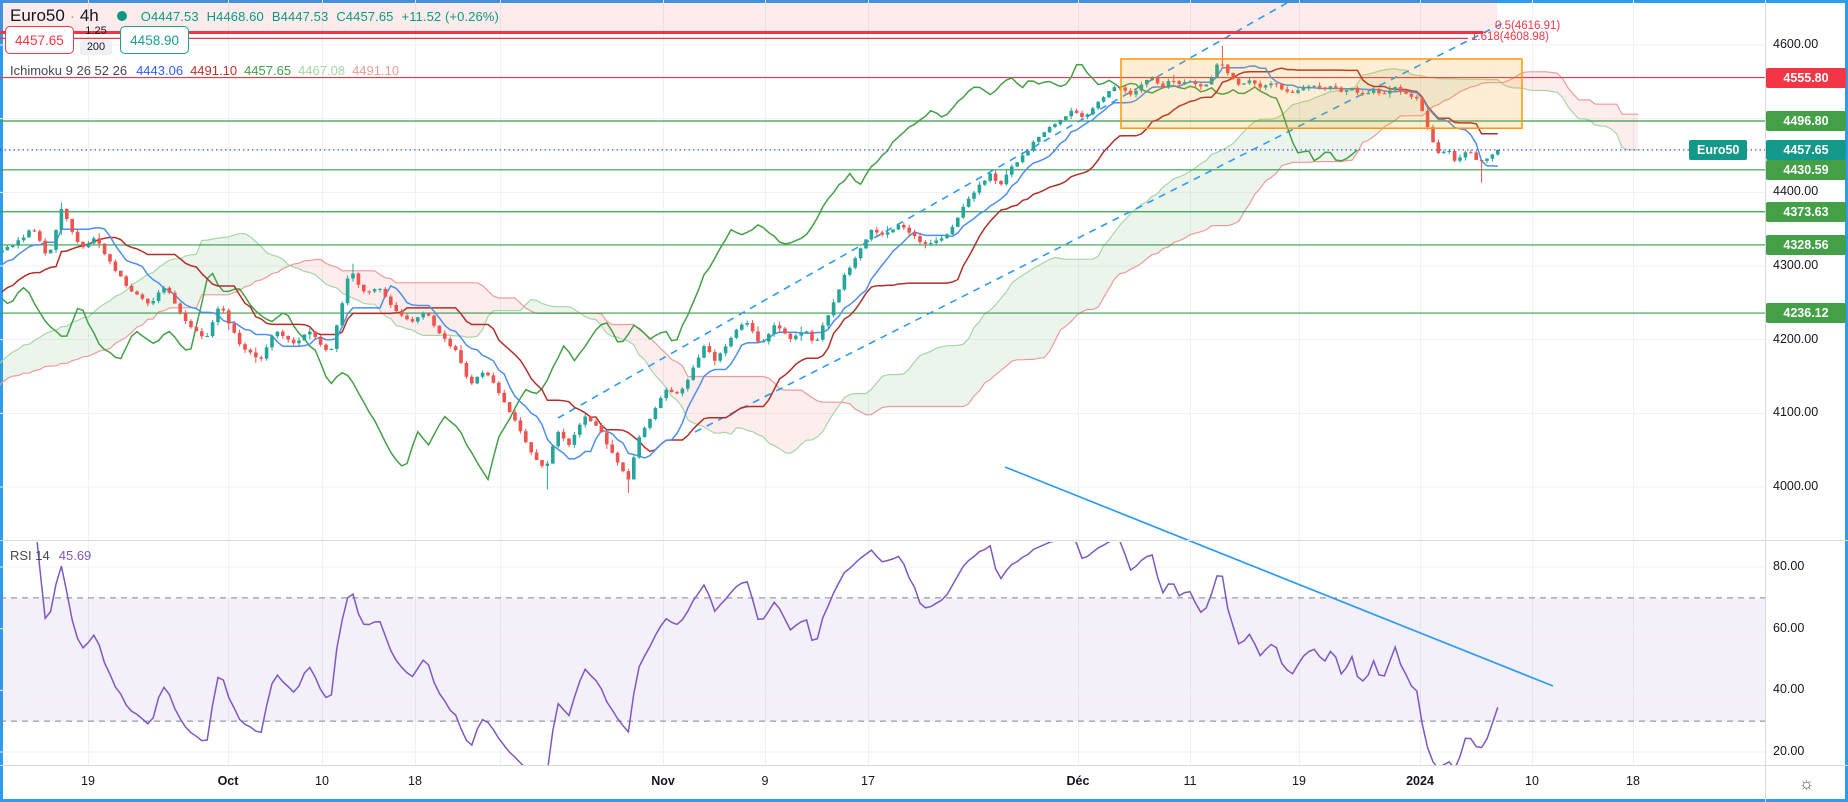 The image size is (1848, 802). I want to click on ma-length-pill: 200, so click(96, 47).